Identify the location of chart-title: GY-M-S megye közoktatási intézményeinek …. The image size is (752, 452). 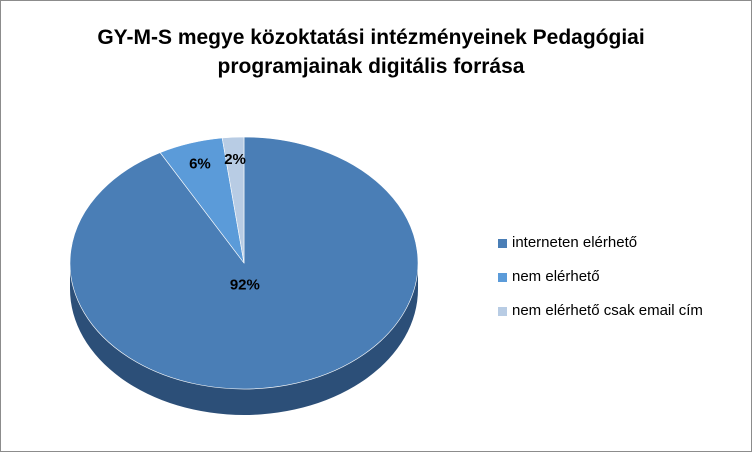
(371, 52).